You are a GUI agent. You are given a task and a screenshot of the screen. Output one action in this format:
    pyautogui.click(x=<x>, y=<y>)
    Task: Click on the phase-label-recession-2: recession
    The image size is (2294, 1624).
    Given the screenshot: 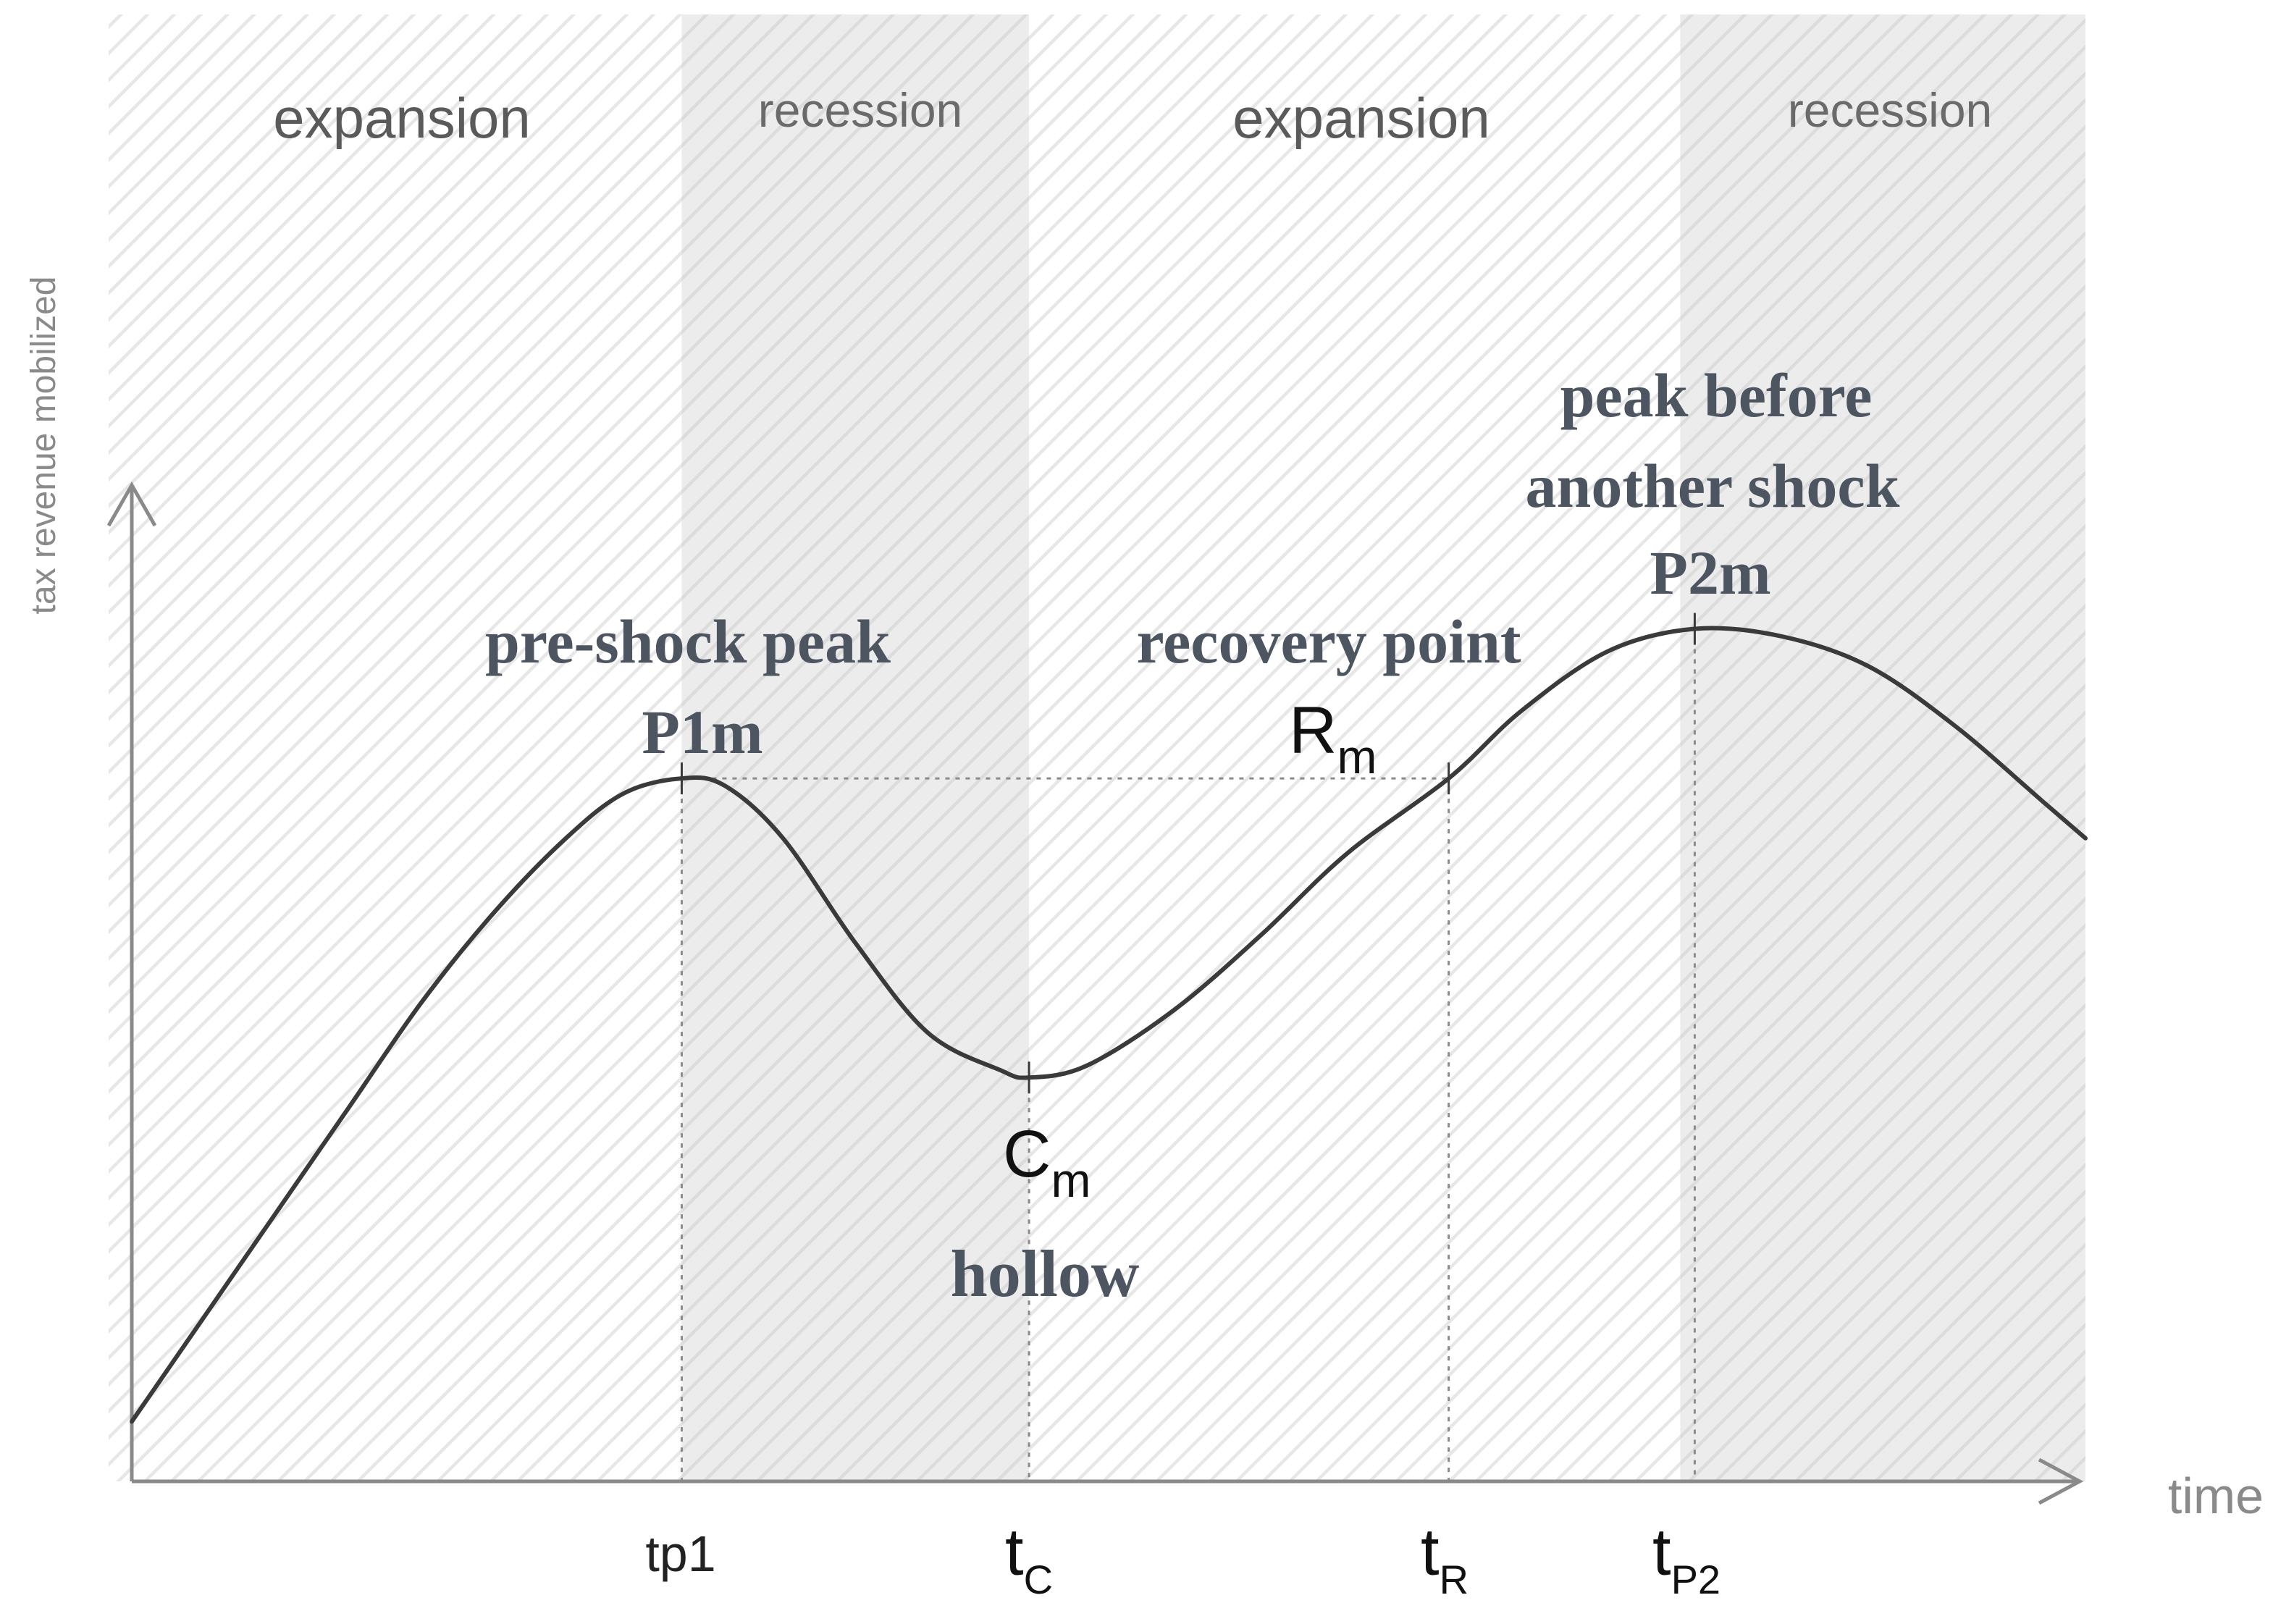 What is the action you would take?
    pyautogui.click(x=1890, y=110)
    